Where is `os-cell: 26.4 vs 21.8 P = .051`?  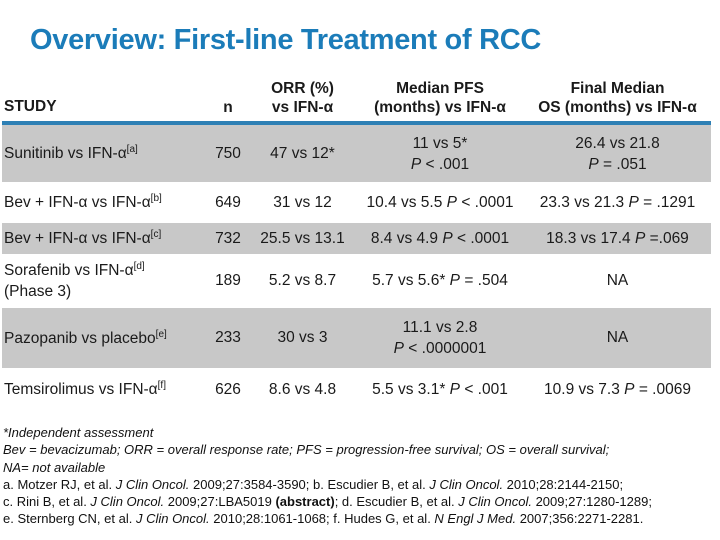
os-cell: 26.4 vs 21.8 P = .051 is located at coordinates (617, 154).